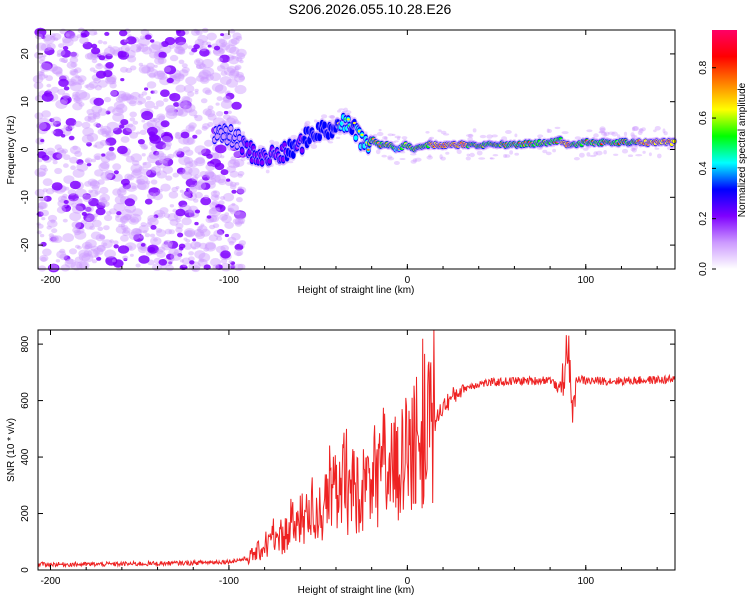 The image size is (750, 600). Describe the element at coordinates (25, 244) in the screenshot. I see `y-tick-label: -20` at that location.